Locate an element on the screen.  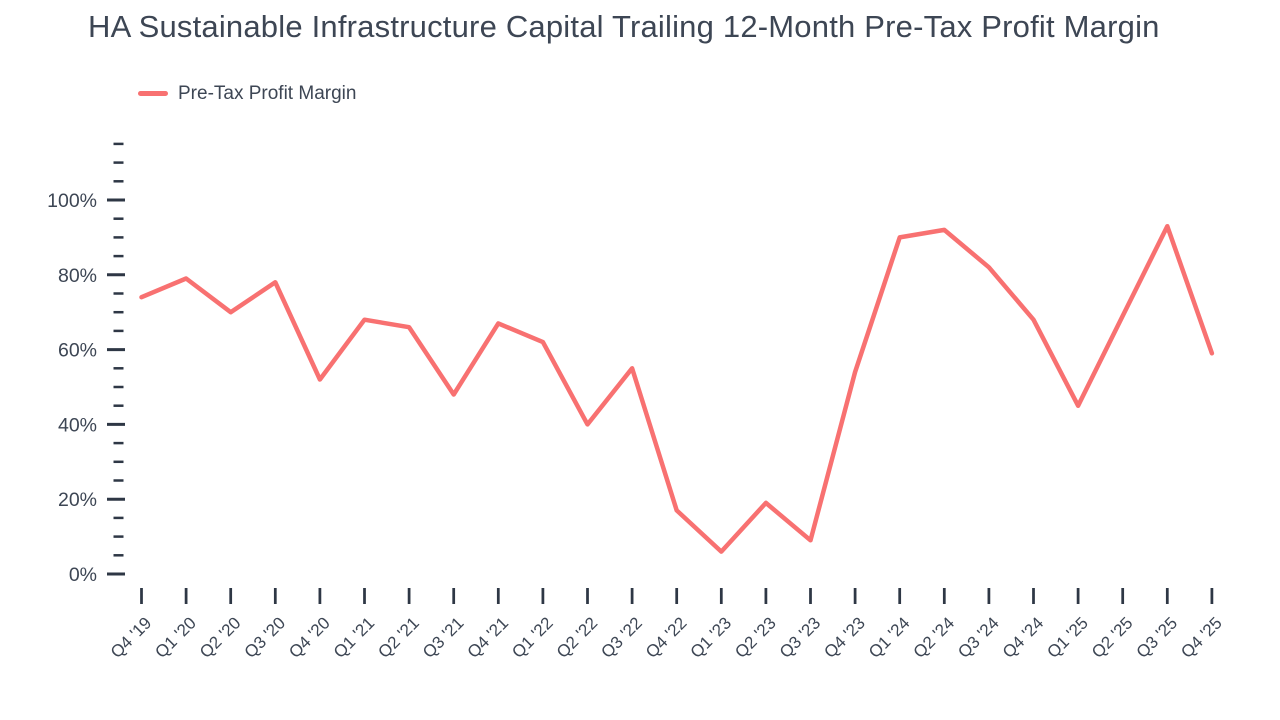
y-axis-label: 20% is located at coordinates (77, 500).